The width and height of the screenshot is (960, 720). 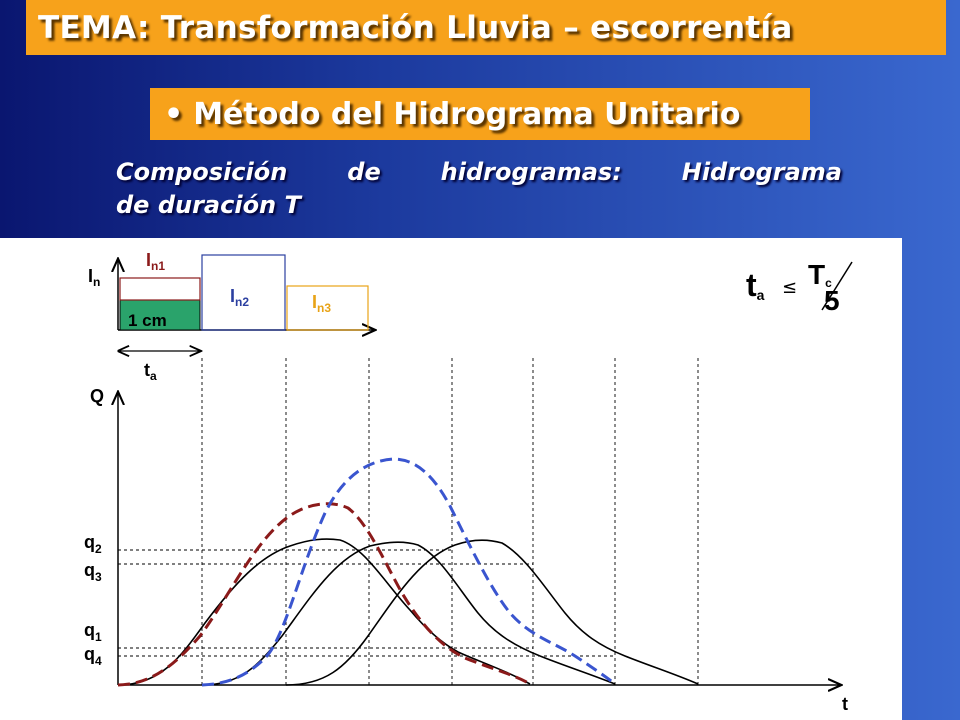 I want to click on block3-outline, so click(x=327, y=308).